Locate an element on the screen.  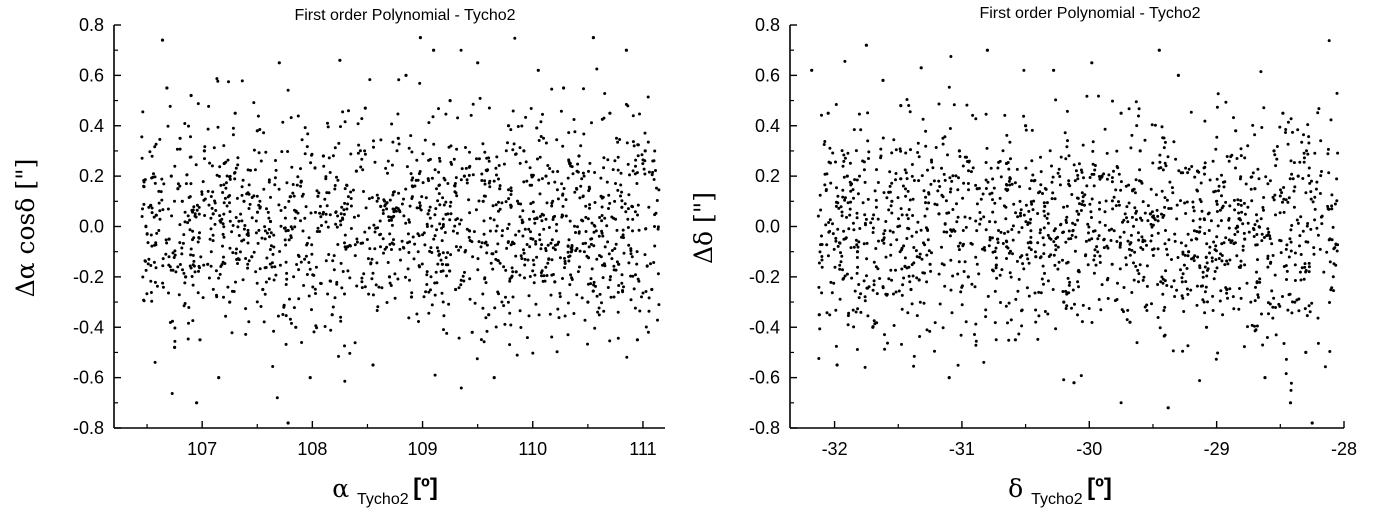
y-tick-label: -0.8 is located at coordinates (764, 428).